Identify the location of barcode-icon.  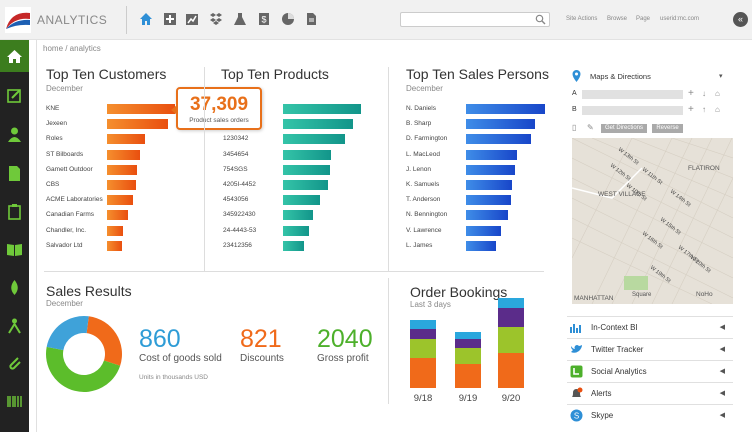
(14, 401).